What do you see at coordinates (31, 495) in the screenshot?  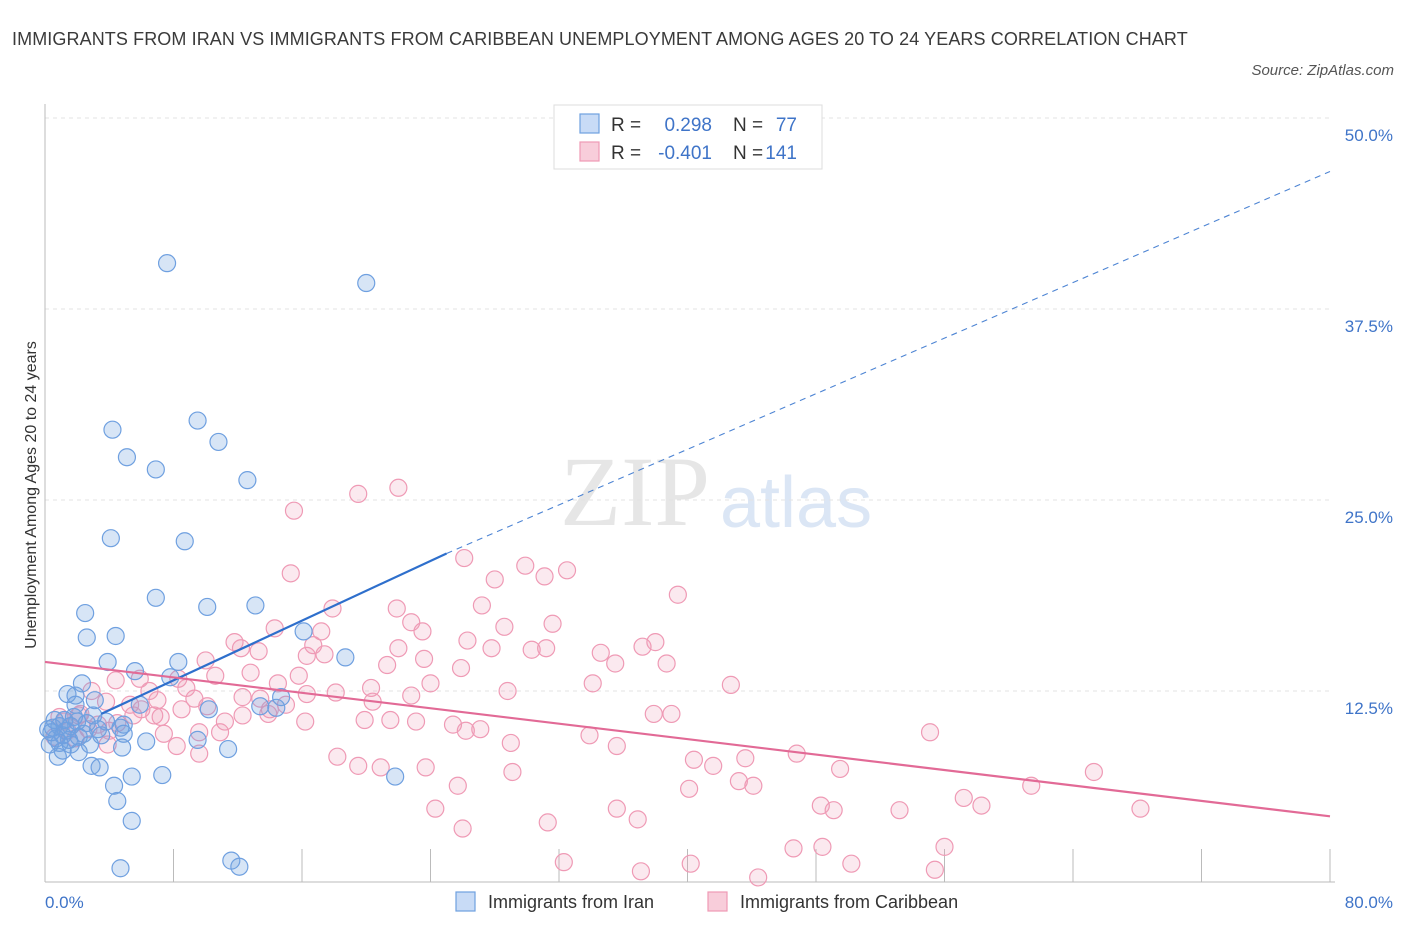 I see `y-axis-label: Unemployment Among Ages 20 to 24 years` at bounding box center [31, 495].